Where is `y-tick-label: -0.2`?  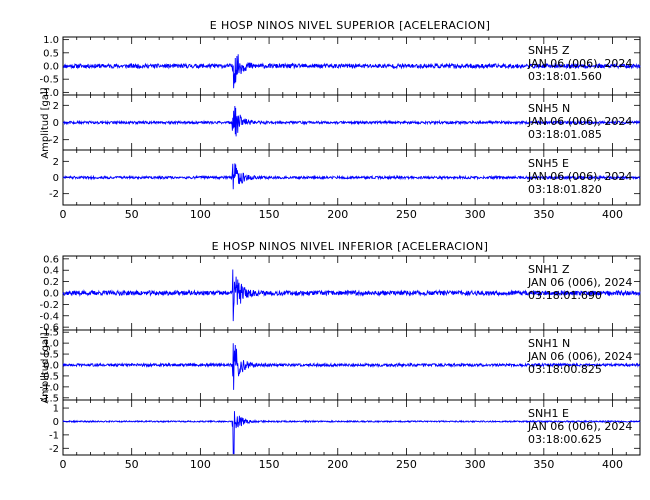 y-tick-label: -0.2 is located at coordinates (49, 305).